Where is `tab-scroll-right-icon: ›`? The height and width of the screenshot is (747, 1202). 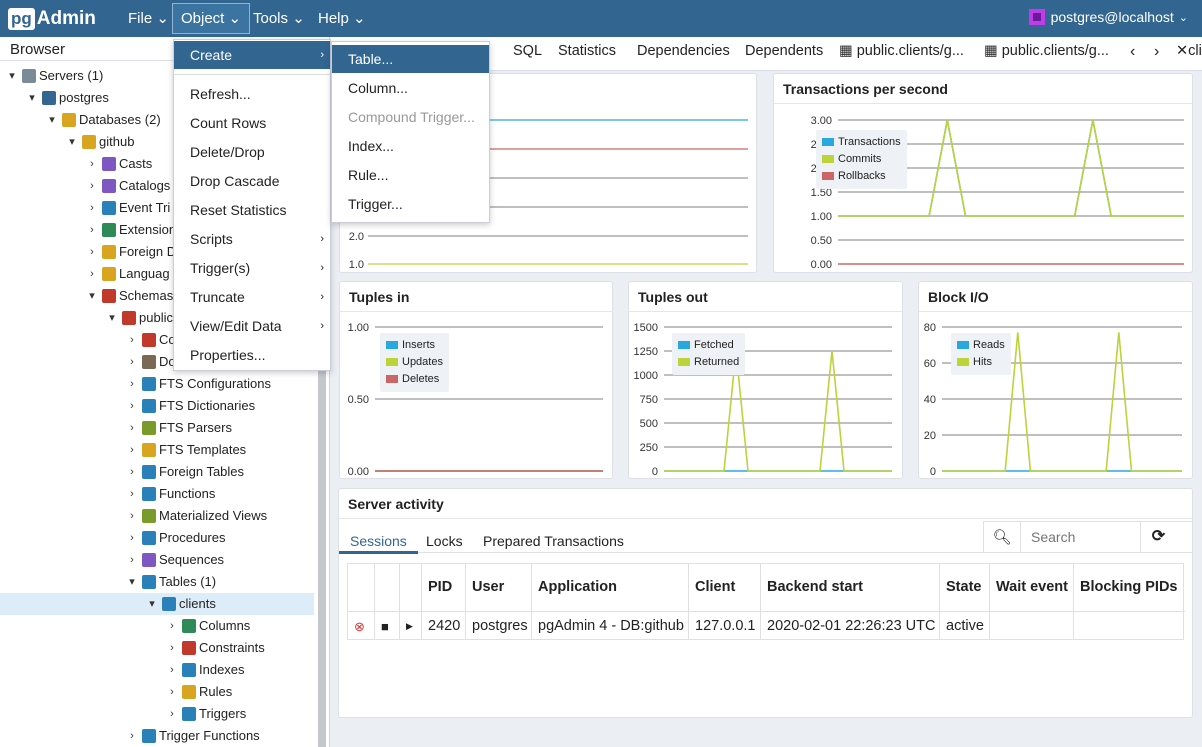 tab-scroll-right-icon: › is located at coordinates (1157, 51).